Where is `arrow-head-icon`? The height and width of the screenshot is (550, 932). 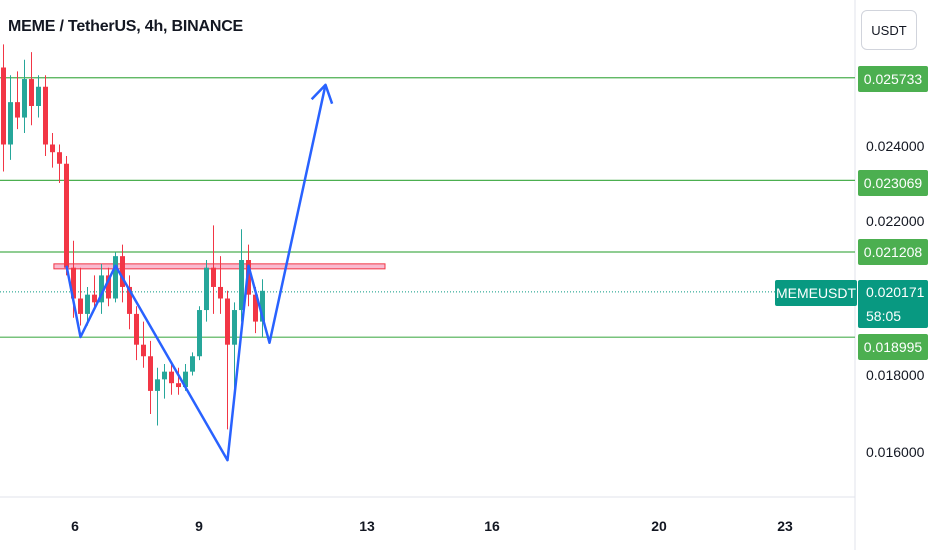
arrow-head-icon is located at coordinates (322, 94).